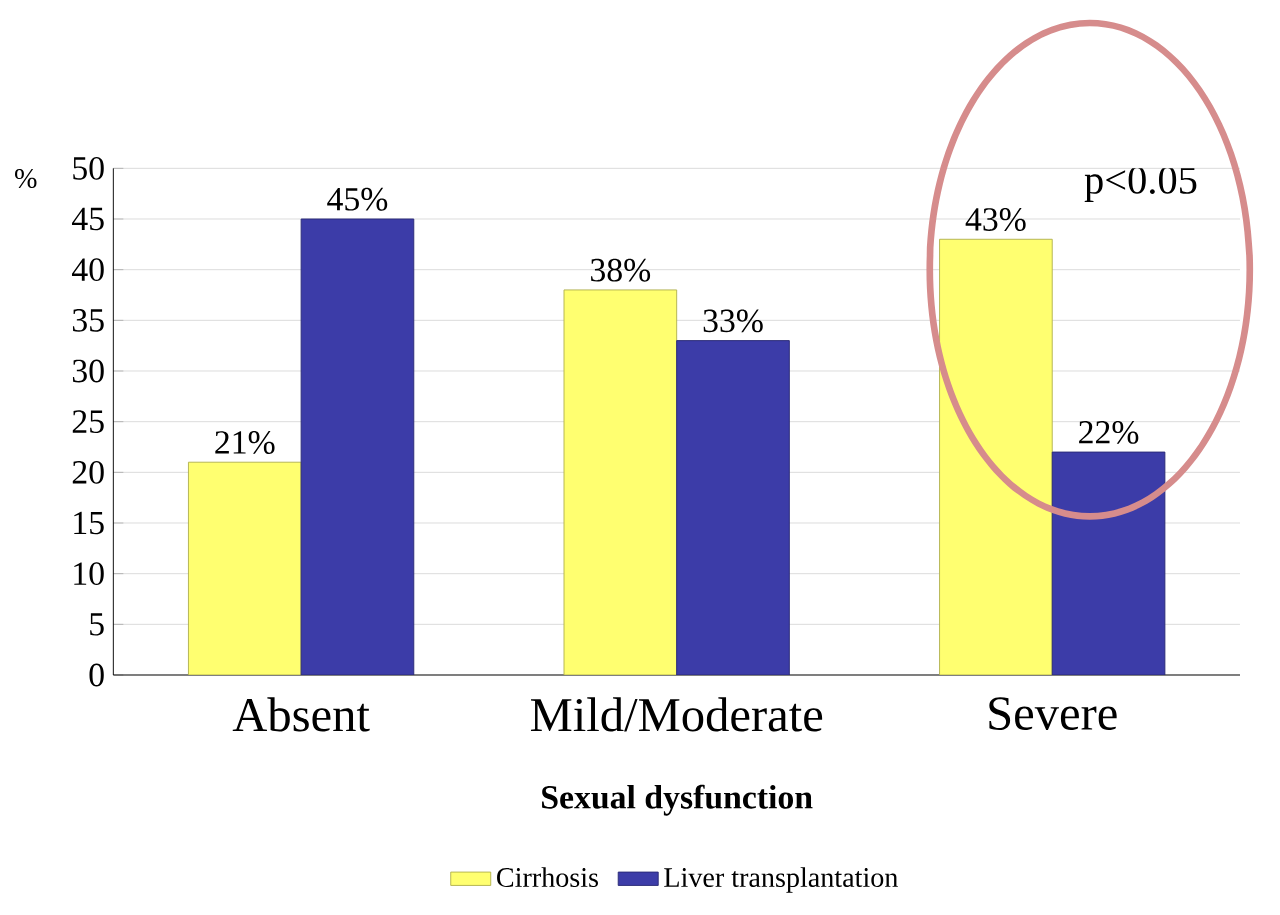 The image size is (1280, 915). What do you see at coordinates (547, 877) in the screenshot?
I see `legend-label: Cirrhosis` at bounding box center [547, 877].